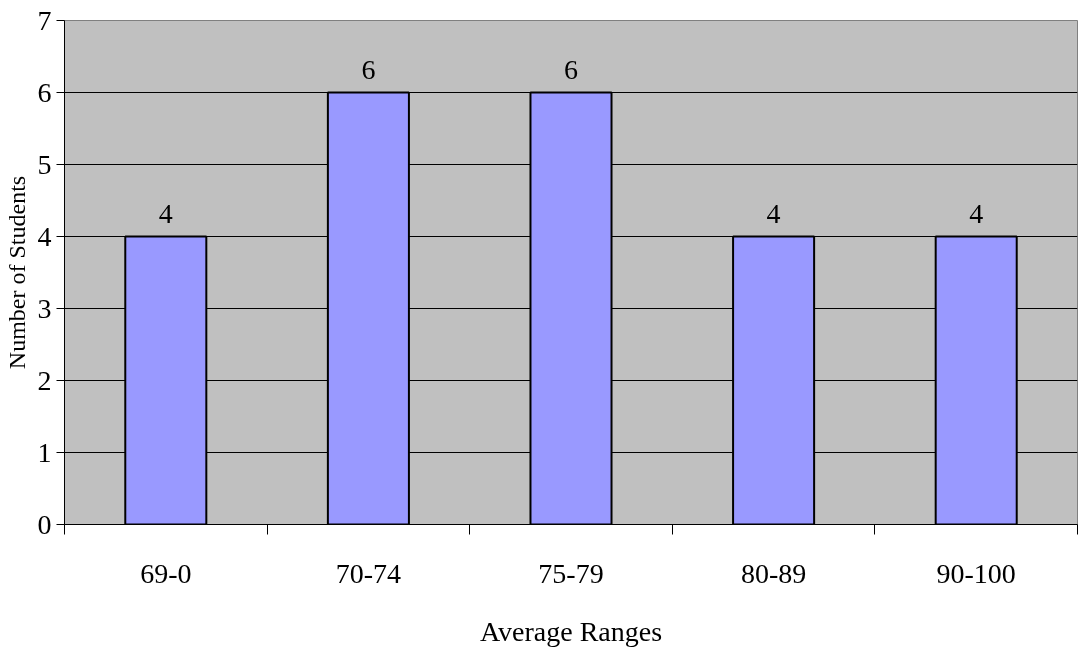  What do you see at coordinates (44, 236) in the screenshot?
I see `y-tick-label: 4` at bounding box center [44, 236].